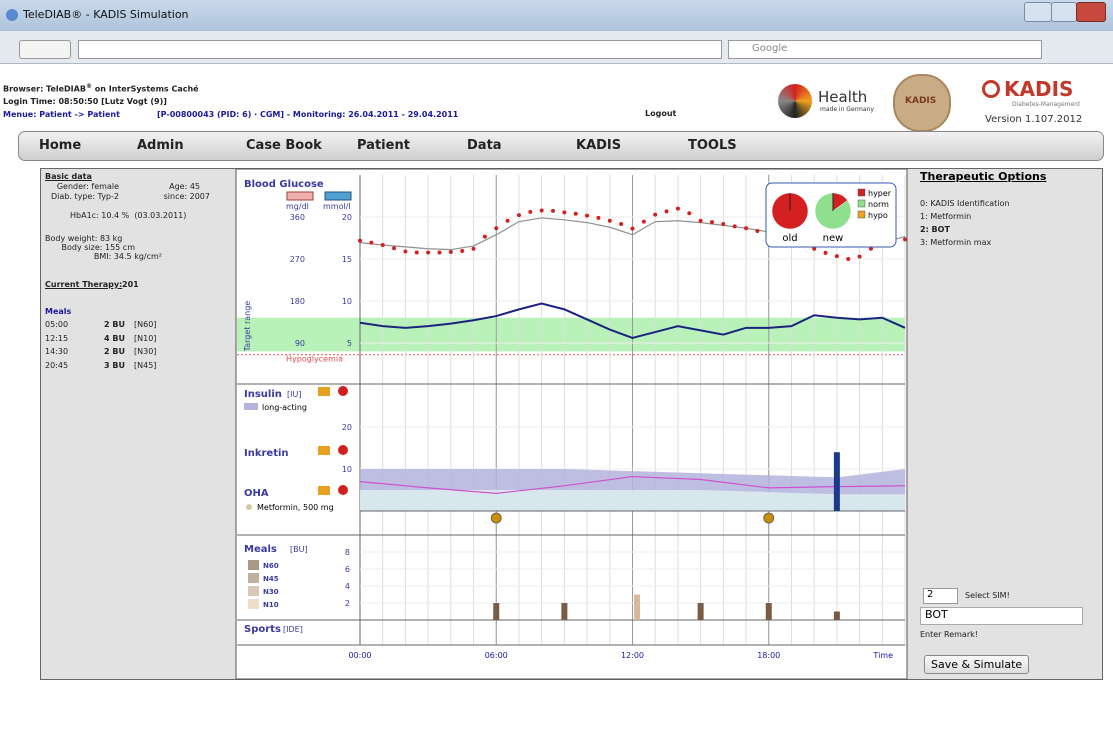 This screenshot has height=745, width=1113. Describe the element at coordinates (977, 664) in the screenshot. I see `save-button: Save & Simulate` at that location.